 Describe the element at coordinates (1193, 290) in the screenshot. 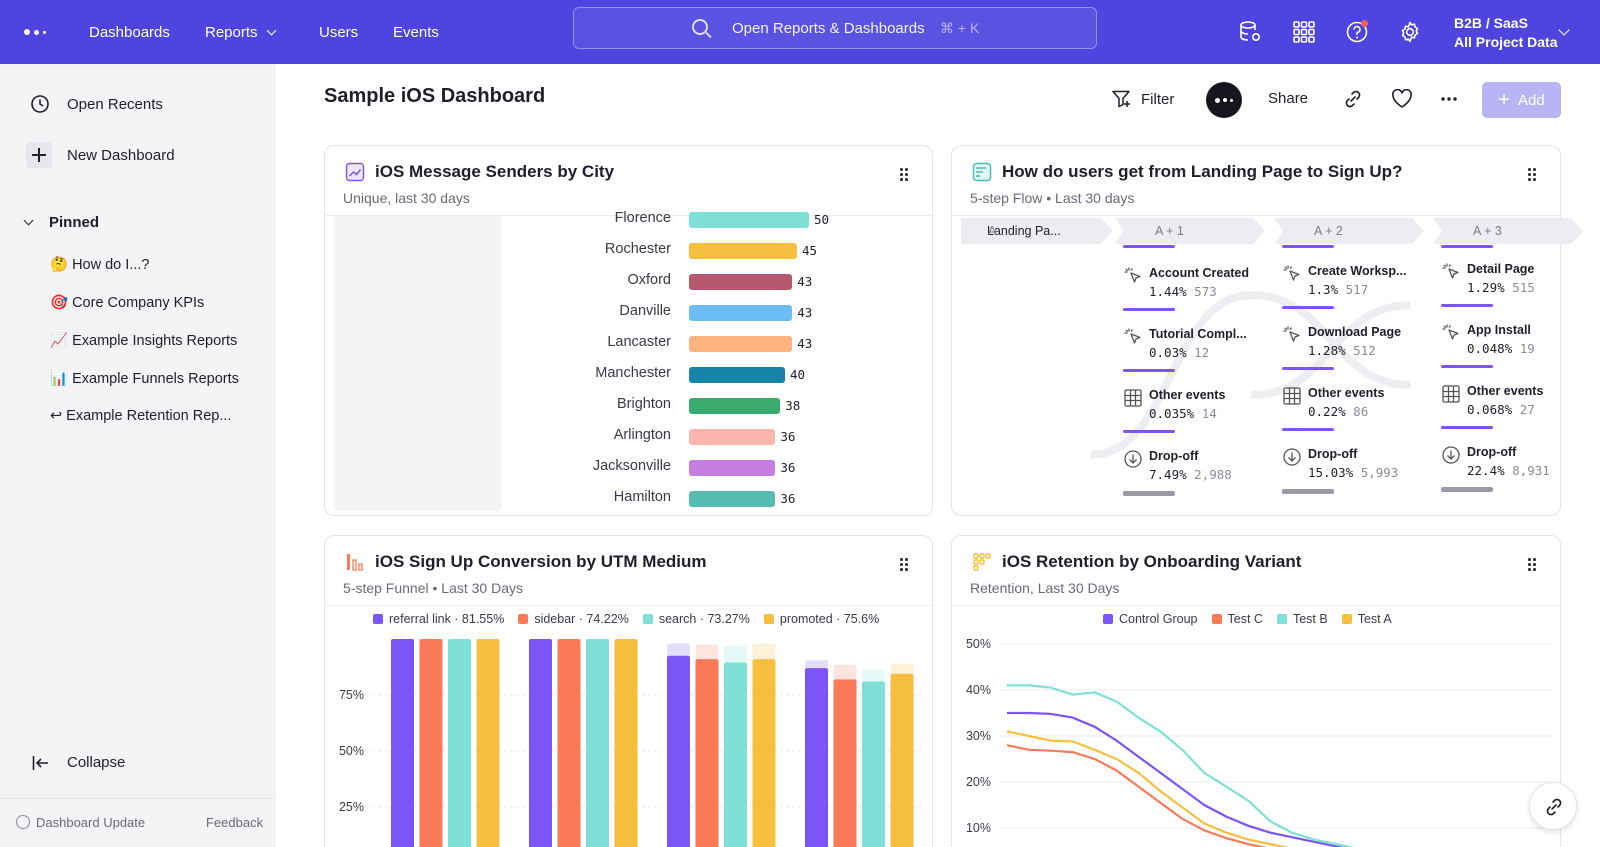

I see `flow-node: Account Created 1.44% 573` at that location.